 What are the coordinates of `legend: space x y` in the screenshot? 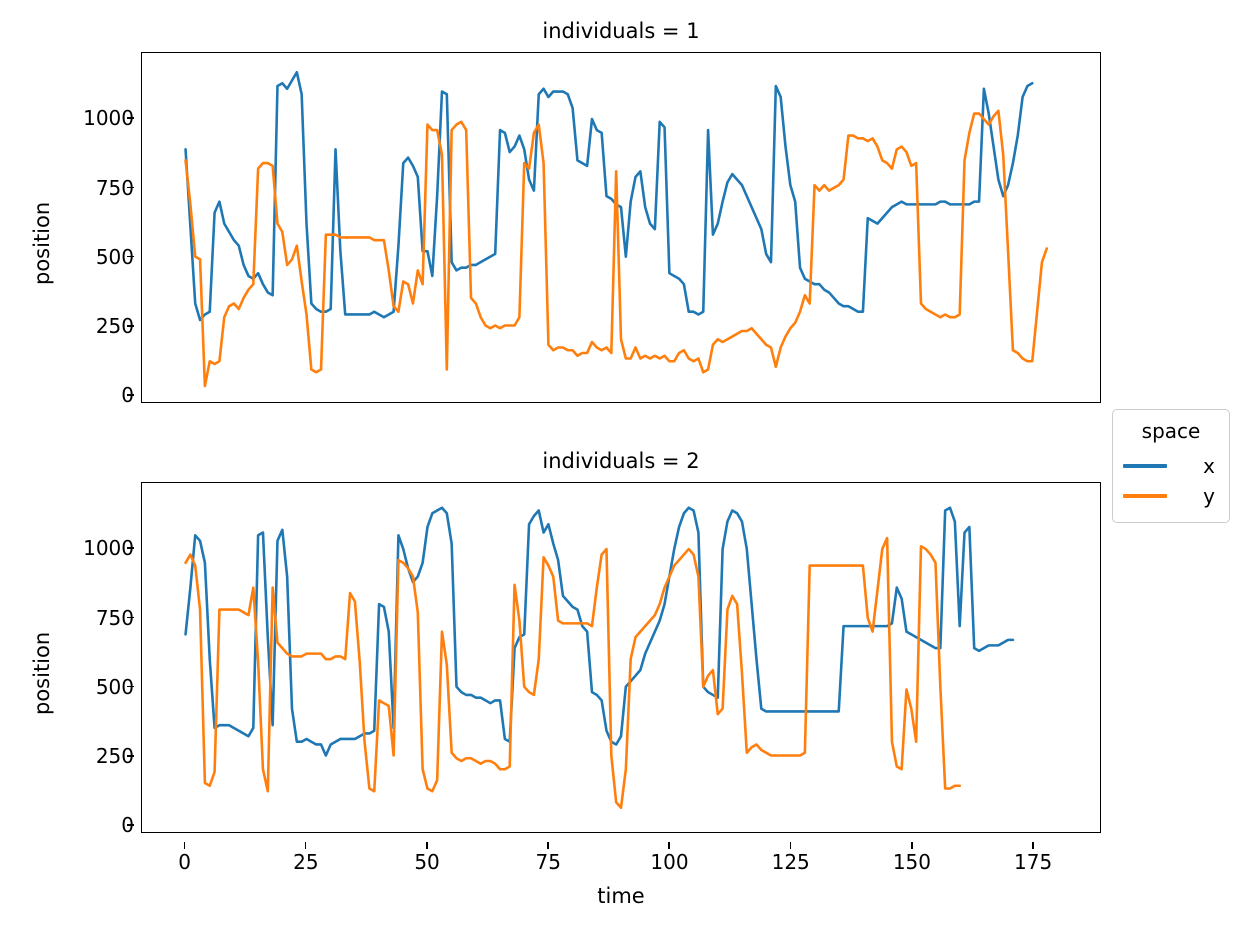 It's located at (1171, 466).